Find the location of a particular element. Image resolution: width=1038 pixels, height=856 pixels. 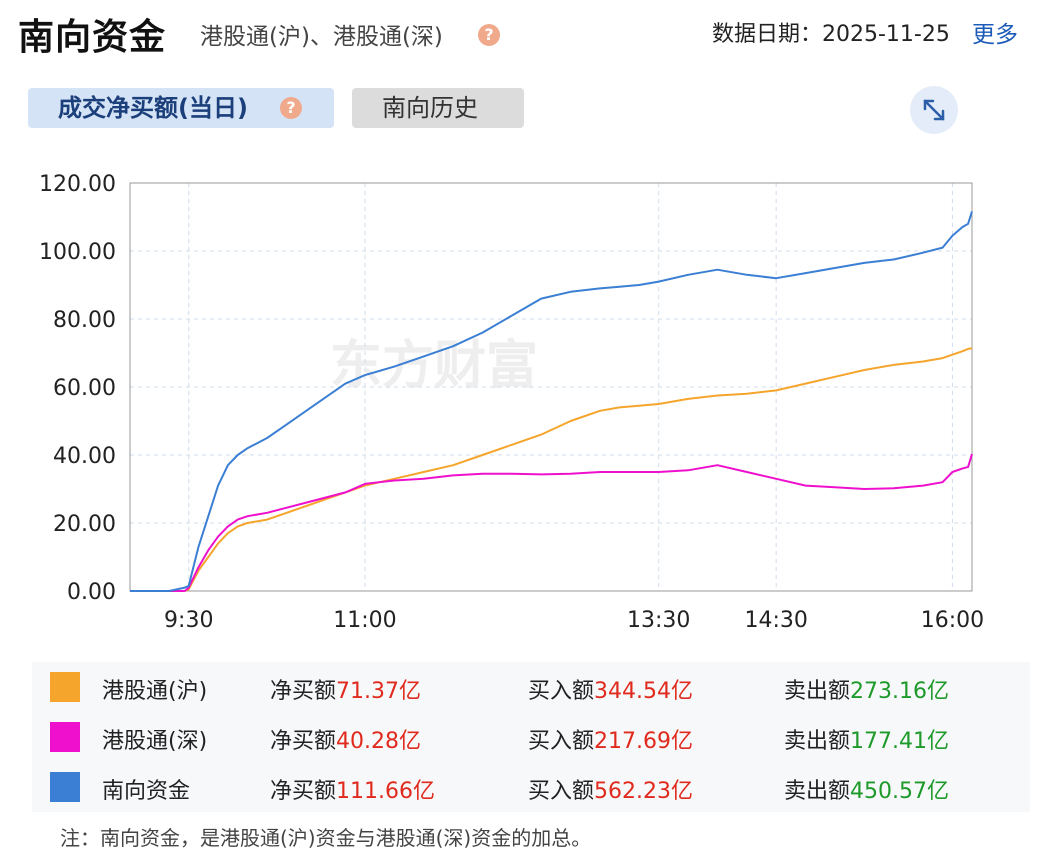

buy-cell: 买入额217.69亿 is located at coordinates (610, 739).